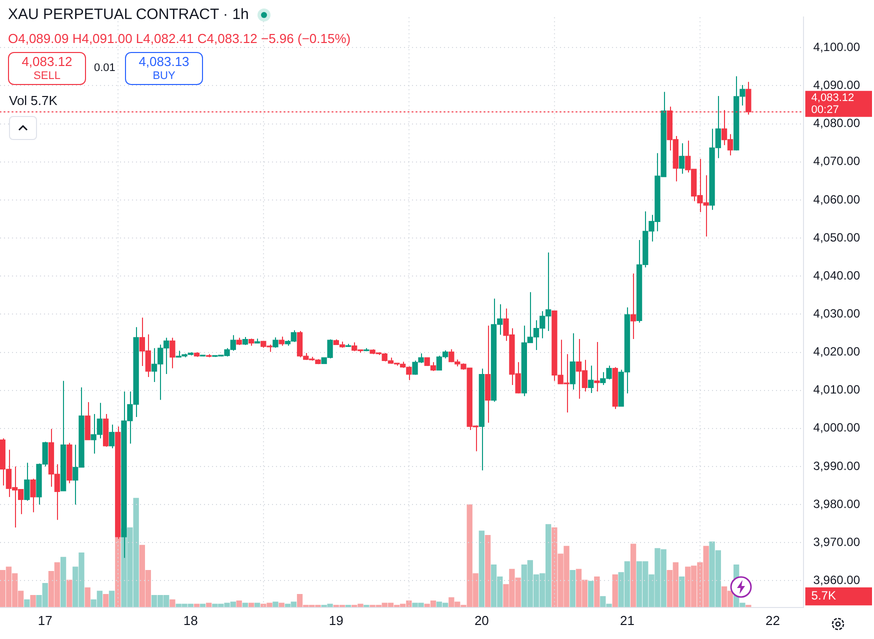 The image size is (874, 639). What do you see at coordinates (105, 68) in the screenshot?
I see `annotation: 0.01` at bounding box center [105, 68].